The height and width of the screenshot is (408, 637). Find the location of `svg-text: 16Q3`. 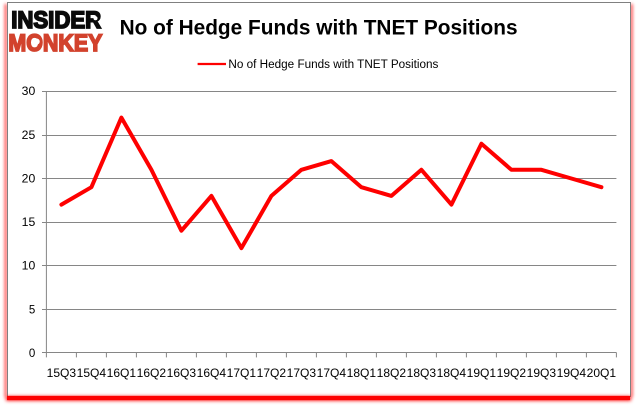

svg-text: 16Q3 is located at coordinates (182, 373).